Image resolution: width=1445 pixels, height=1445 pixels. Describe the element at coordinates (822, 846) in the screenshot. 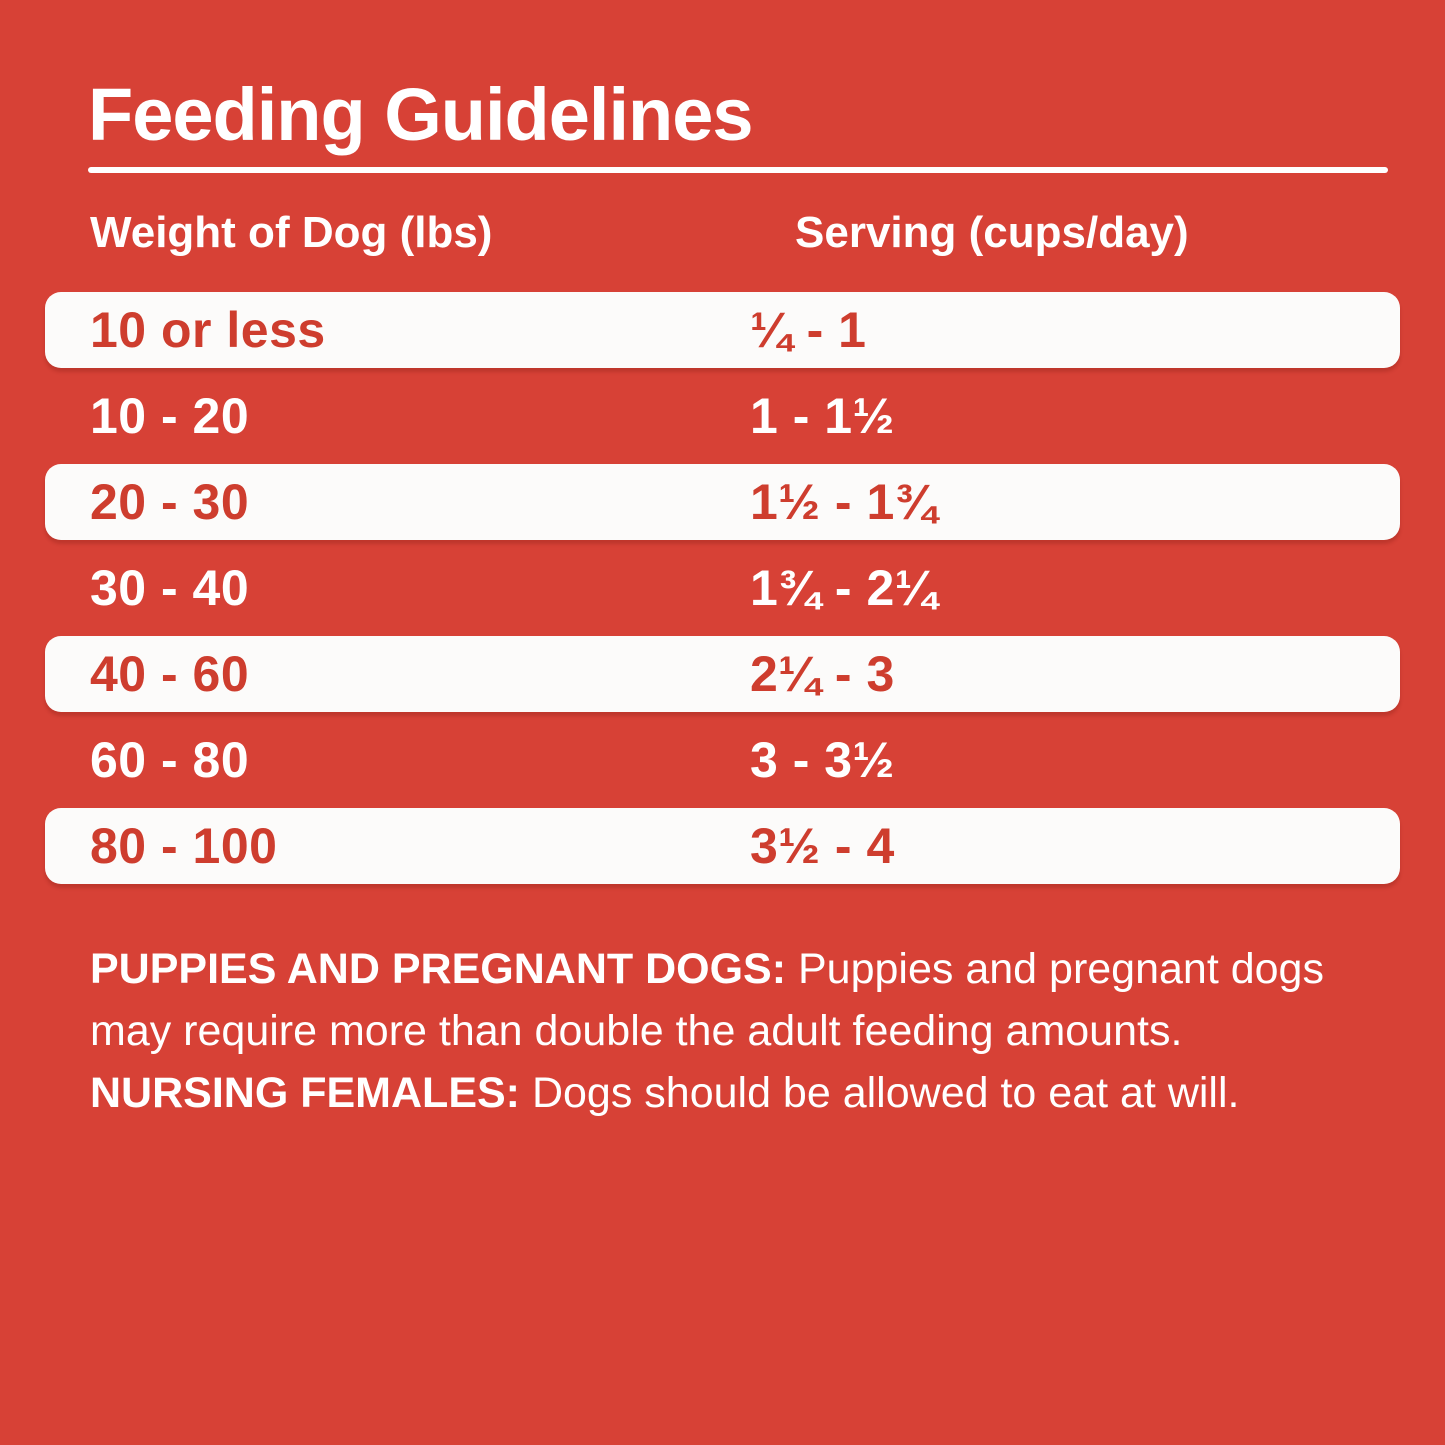

I see `serving-cell: 3½ - 4` at that location.